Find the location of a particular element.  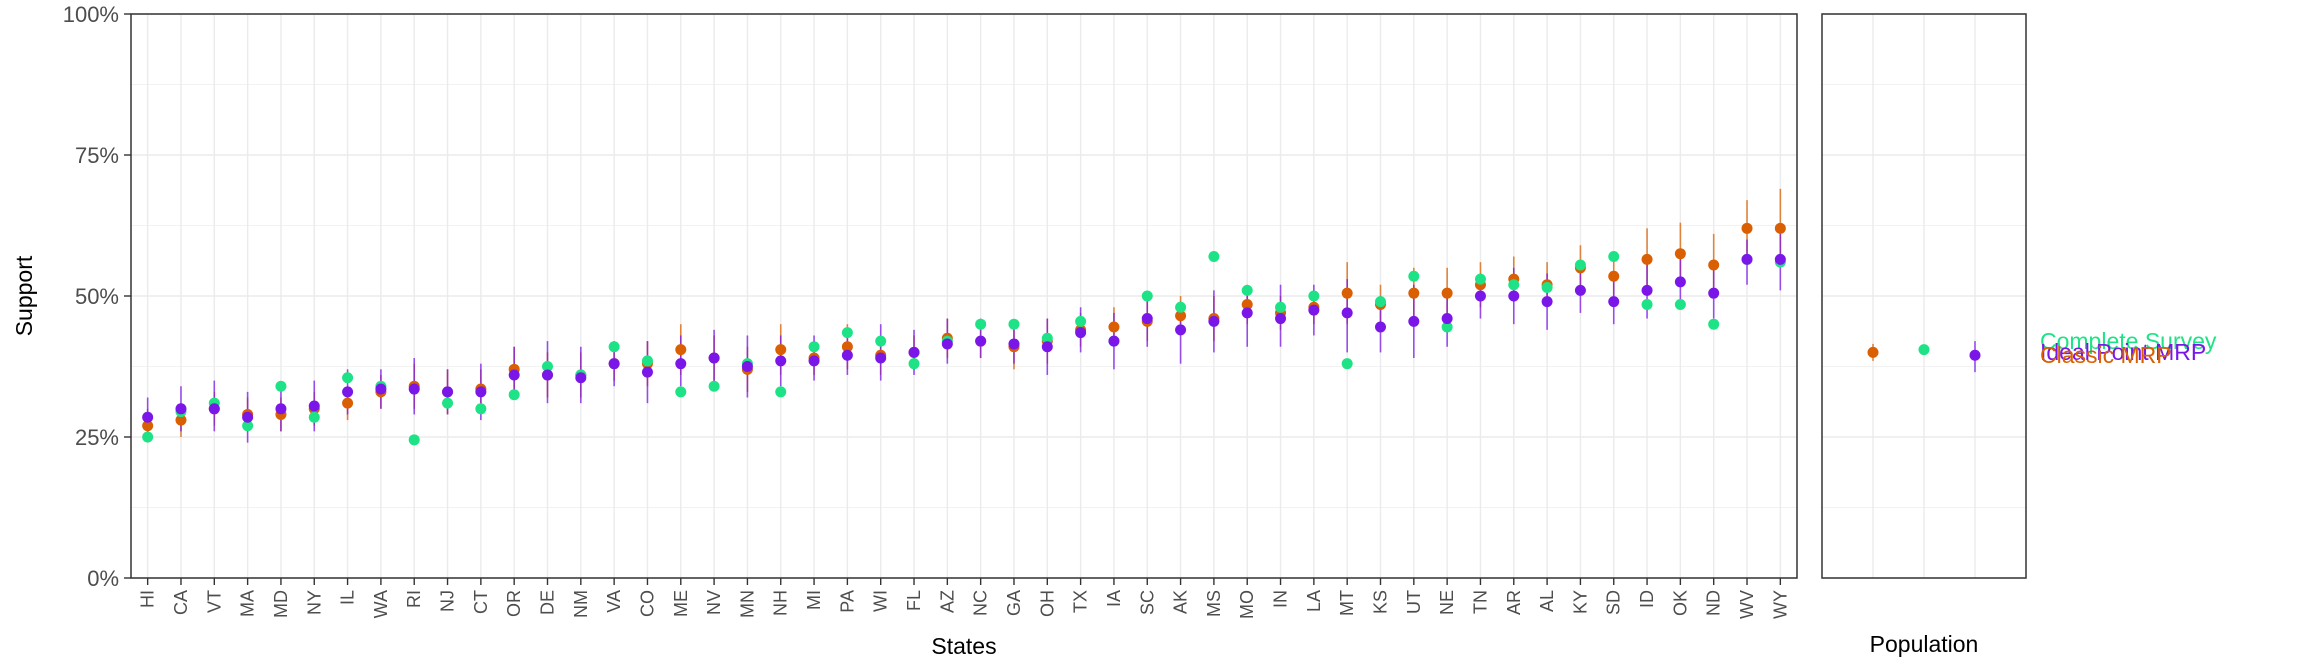

y-tick-label: 50% is located at coordinates (97, 296).